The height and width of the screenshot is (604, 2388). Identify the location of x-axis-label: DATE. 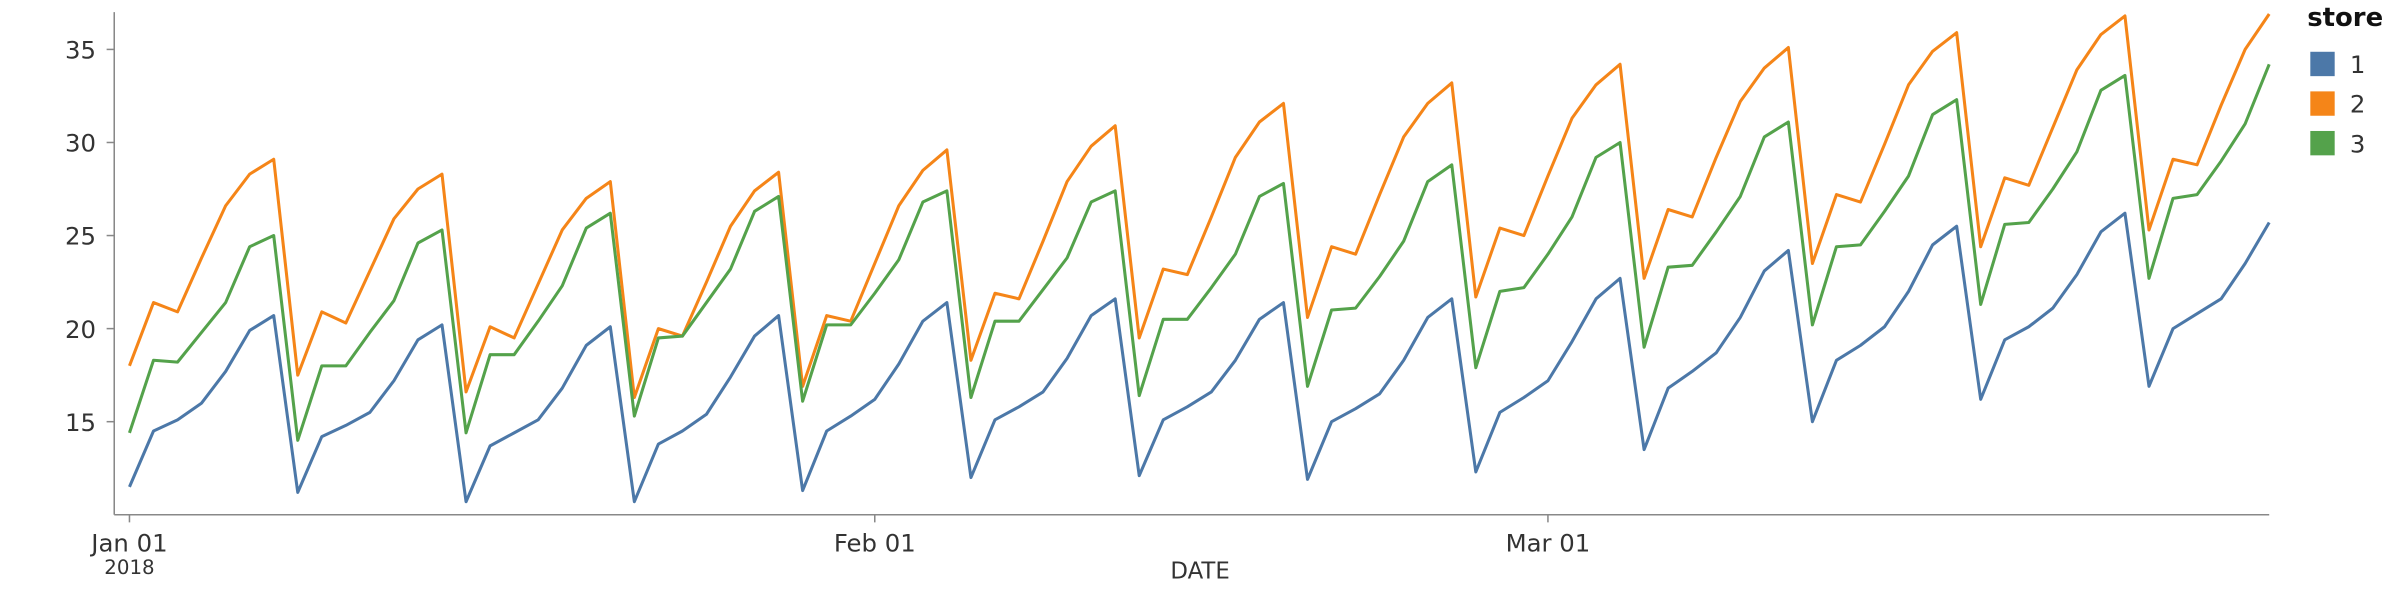
(1199, 572).